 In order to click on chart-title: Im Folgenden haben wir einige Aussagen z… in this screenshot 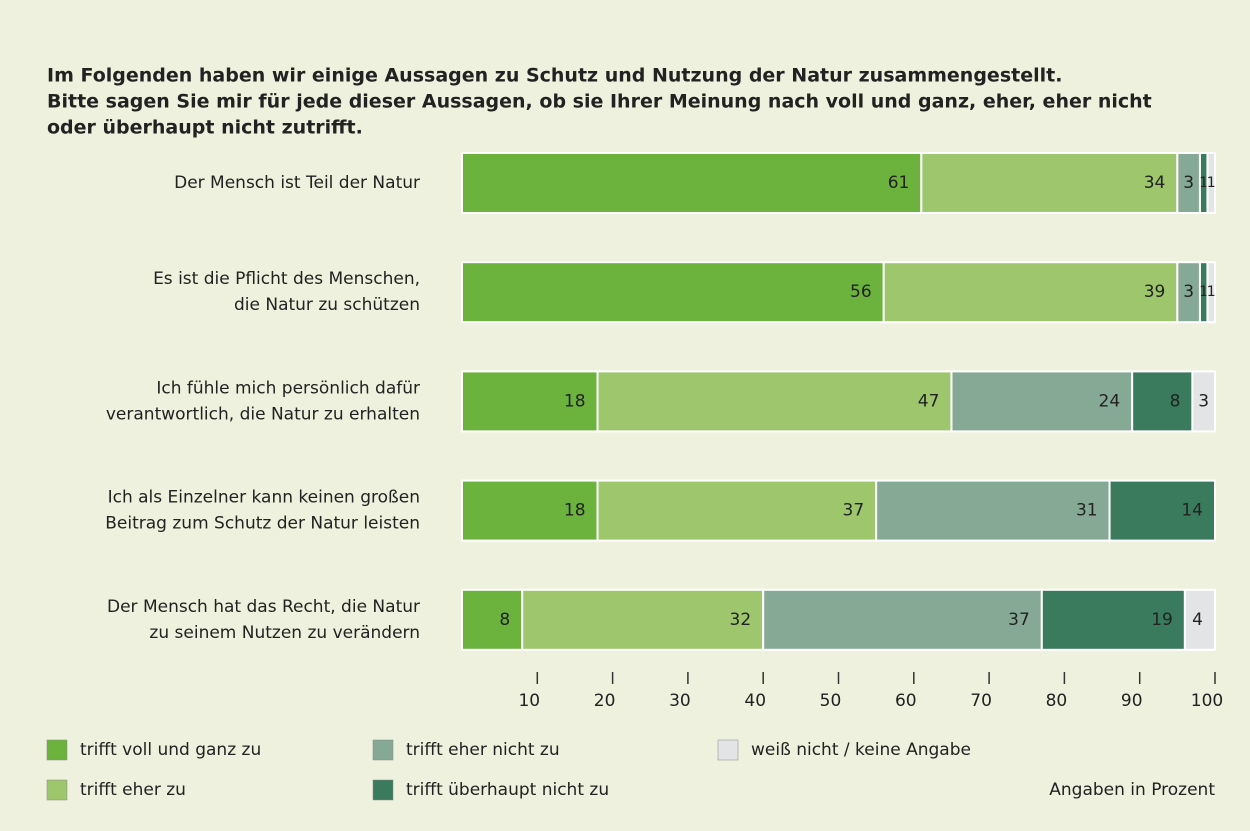, I will do `click(554, 76)`.